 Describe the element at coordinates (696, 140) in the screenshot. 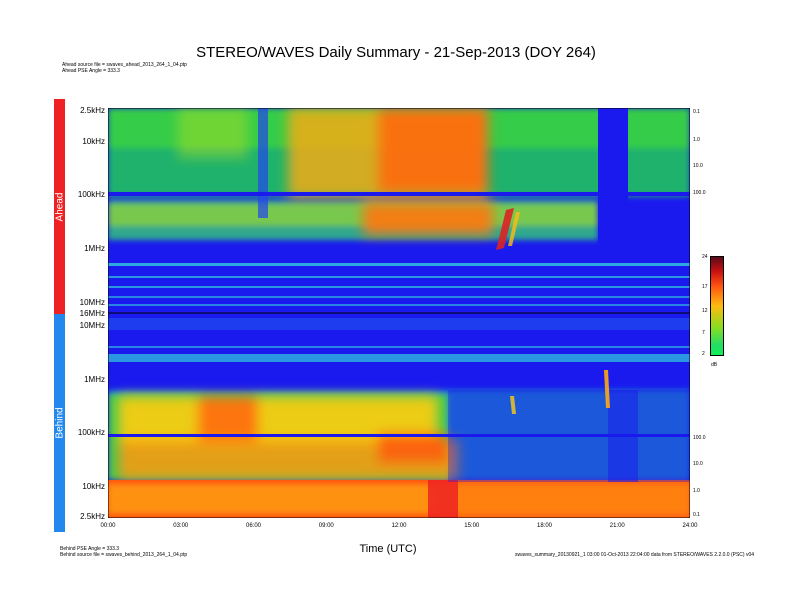

I see `ahead-right-tick: 1.0` at that location.